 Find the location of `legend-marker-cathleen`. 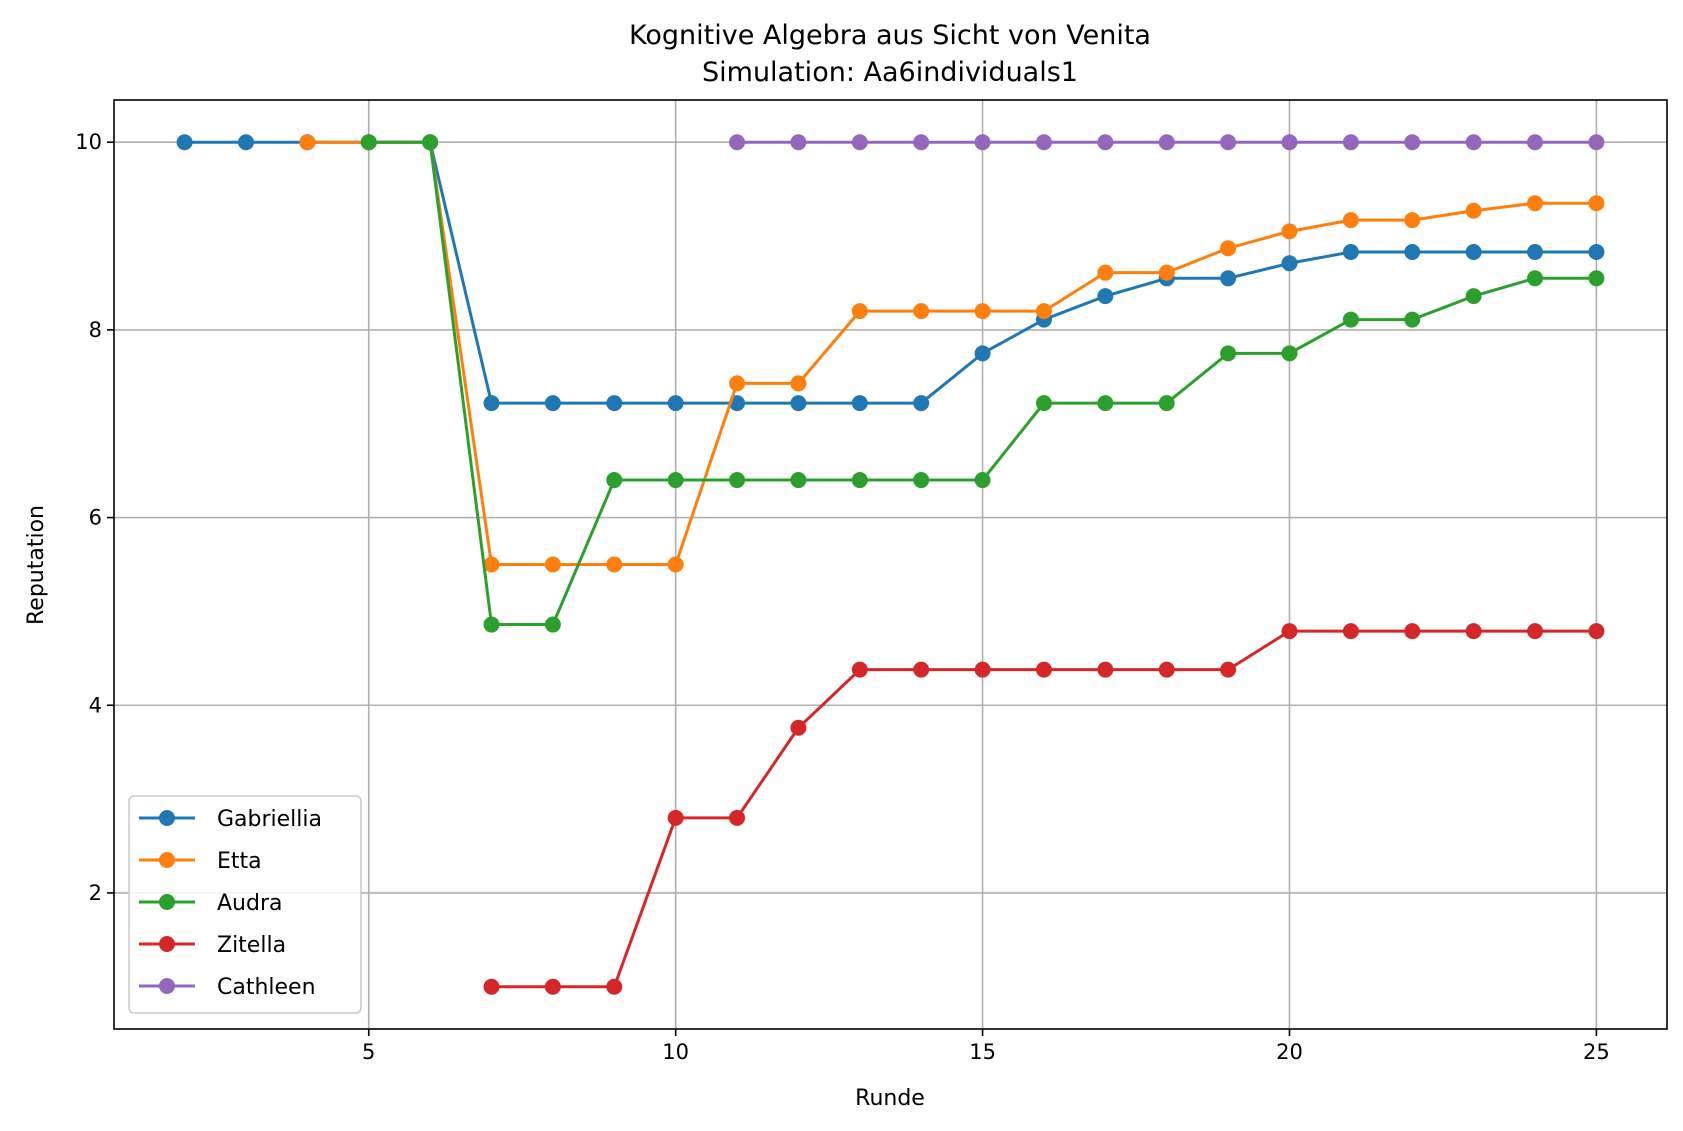

legend-marker-cathleen is located at coordinates (167, 986).